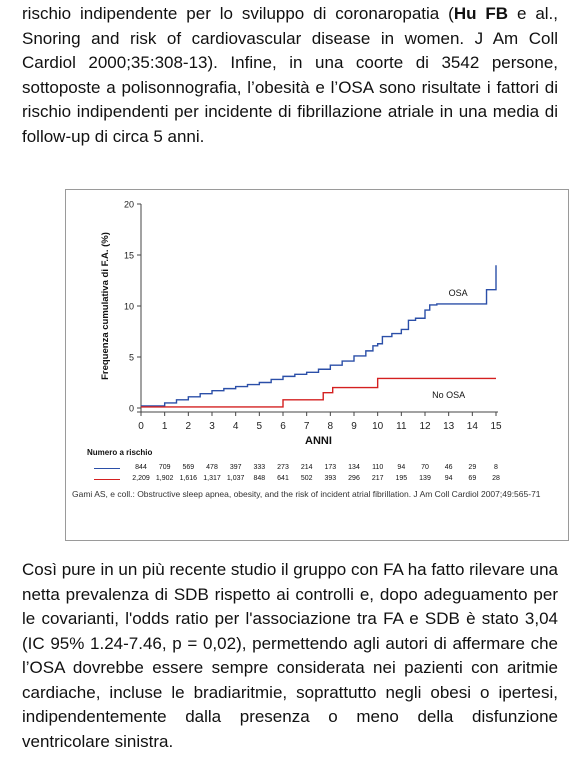  I want to click on series-label-osa: OSA, so click(458, 293).